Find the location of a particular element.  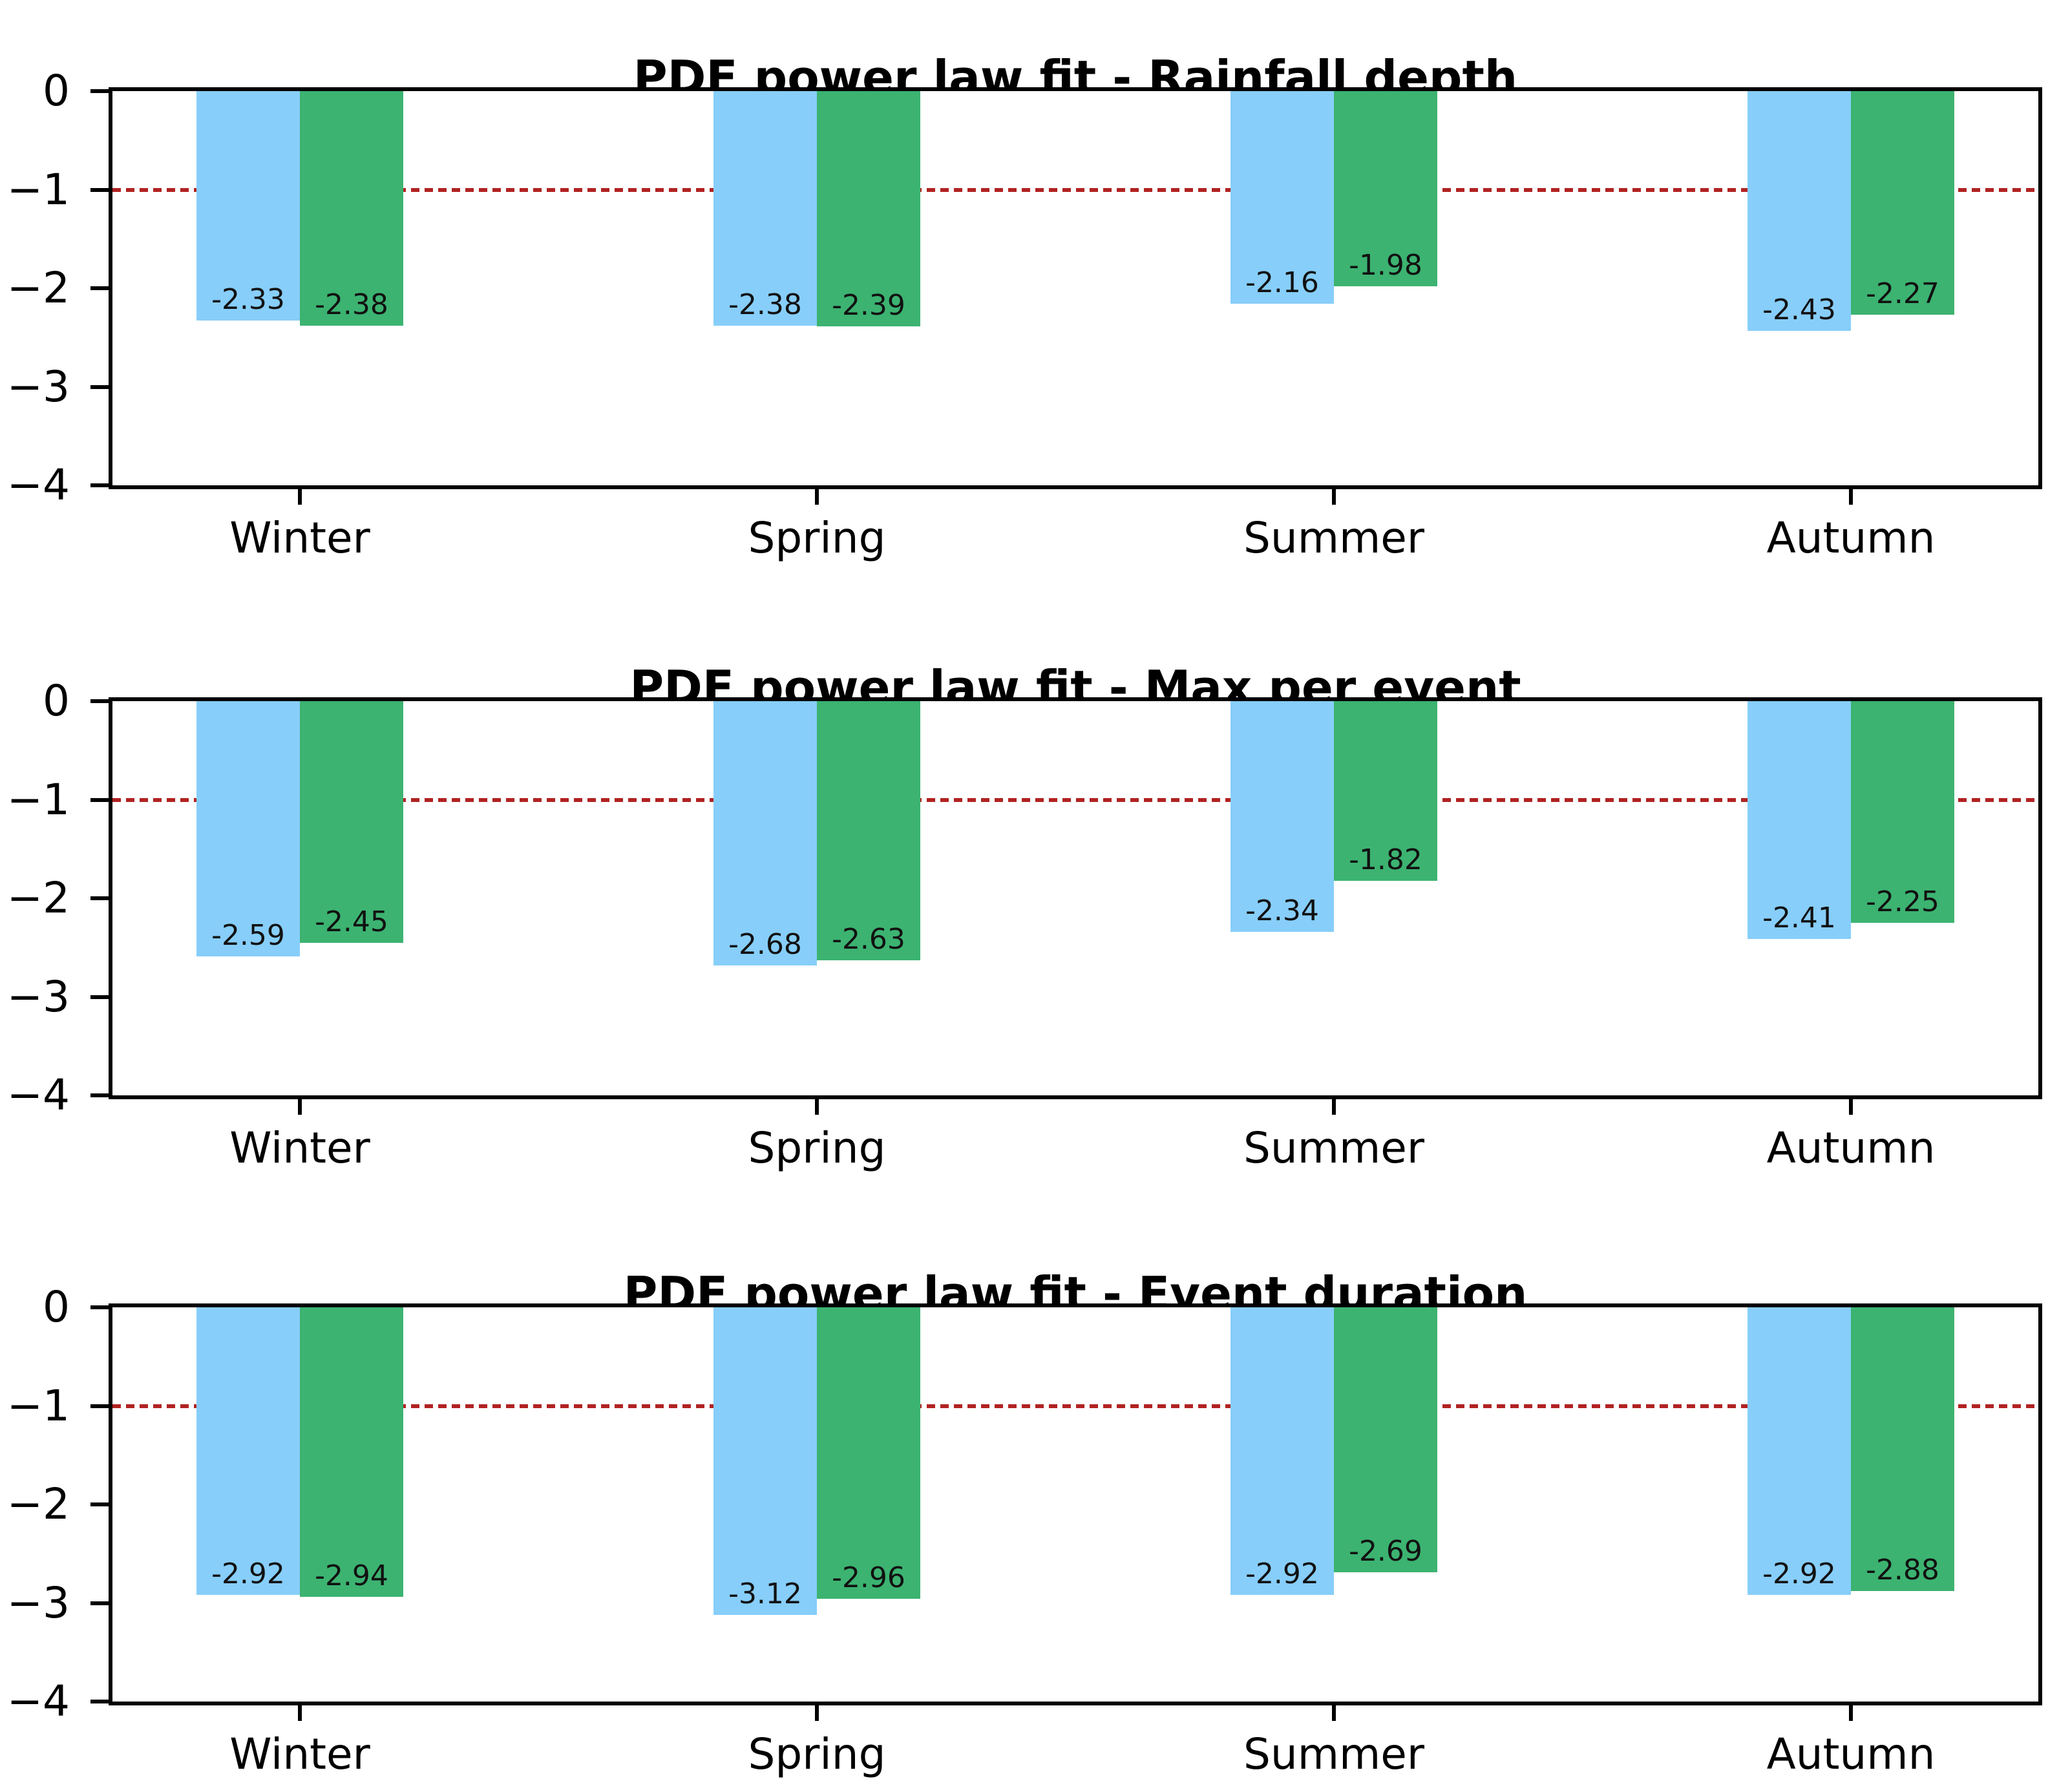

bar-value-label: -2.34 is located at coordinates (1282, 911).